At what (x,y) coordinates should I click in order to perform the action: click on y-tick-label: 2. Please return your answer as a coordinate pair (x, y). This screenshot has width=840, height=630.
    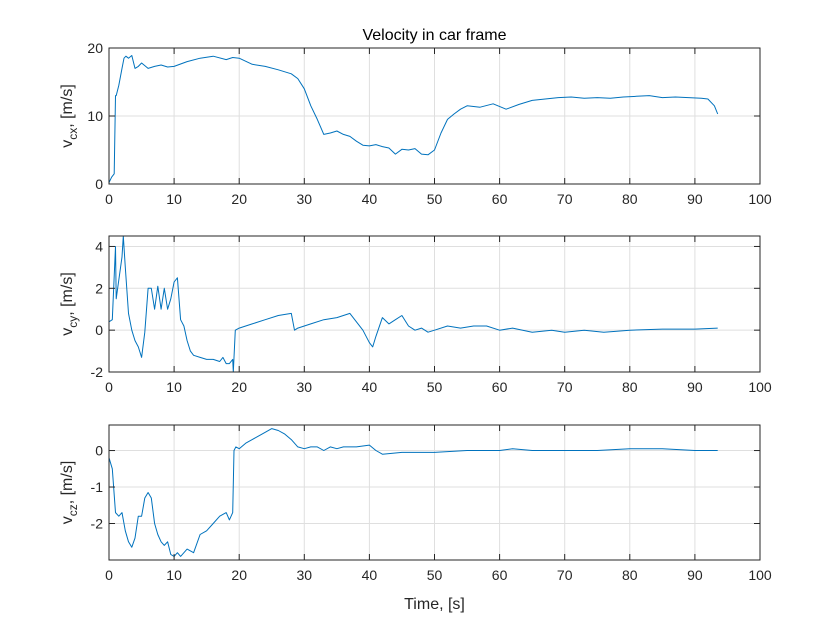
    Looking at the image, I should click on (99, 288).